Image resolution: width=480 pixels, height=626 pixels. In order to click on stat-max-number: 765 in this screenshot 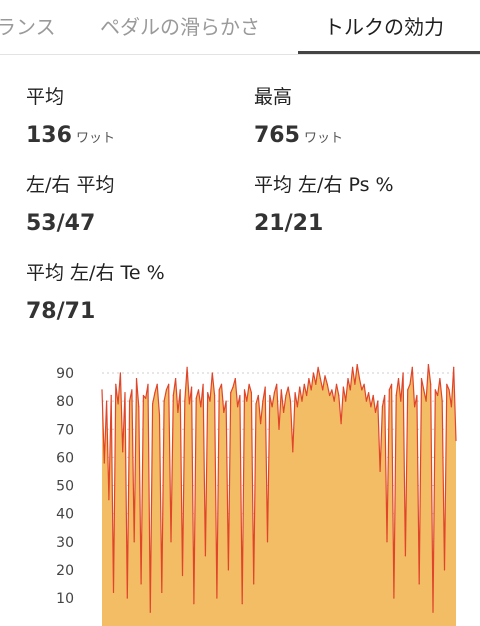, I will do `click(277, 135)`.